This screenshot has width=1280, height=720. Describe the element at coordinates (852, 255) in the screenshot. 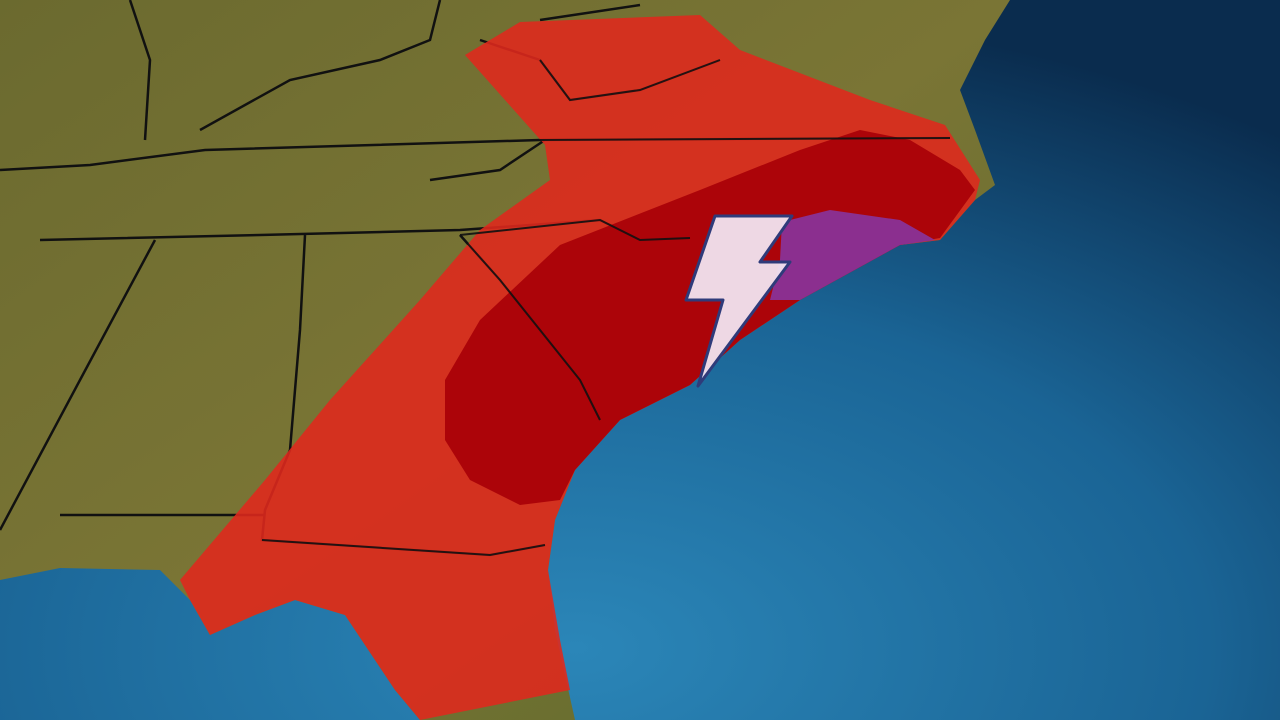

I see `risk-area-highest` at that location.